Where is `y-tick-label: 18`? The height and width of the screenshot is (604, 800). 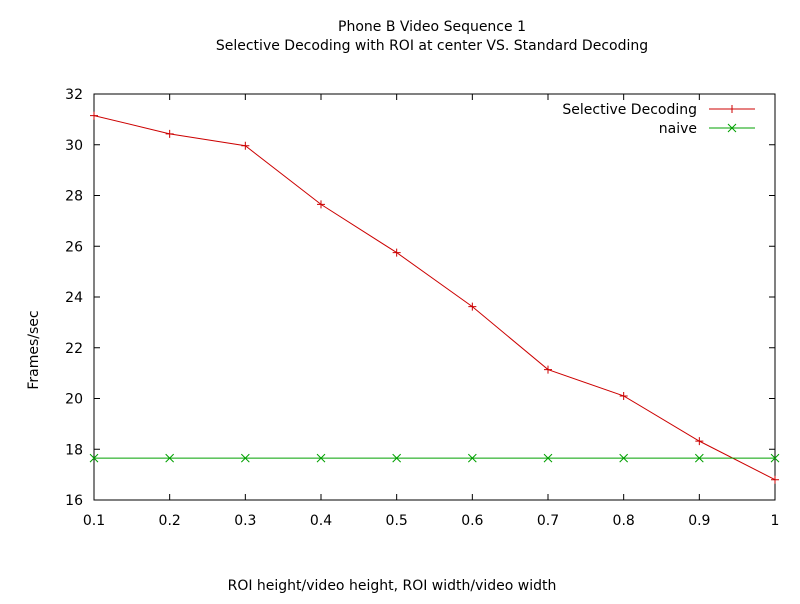
y-tick-label: 18 is located at coordinates (74, 450).